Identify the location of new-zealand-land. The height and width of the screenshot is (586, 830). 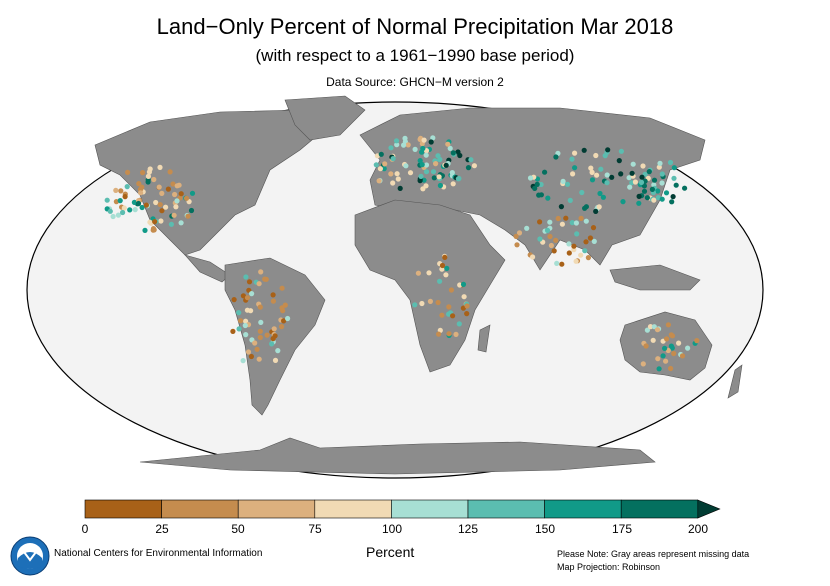
(735, 381).